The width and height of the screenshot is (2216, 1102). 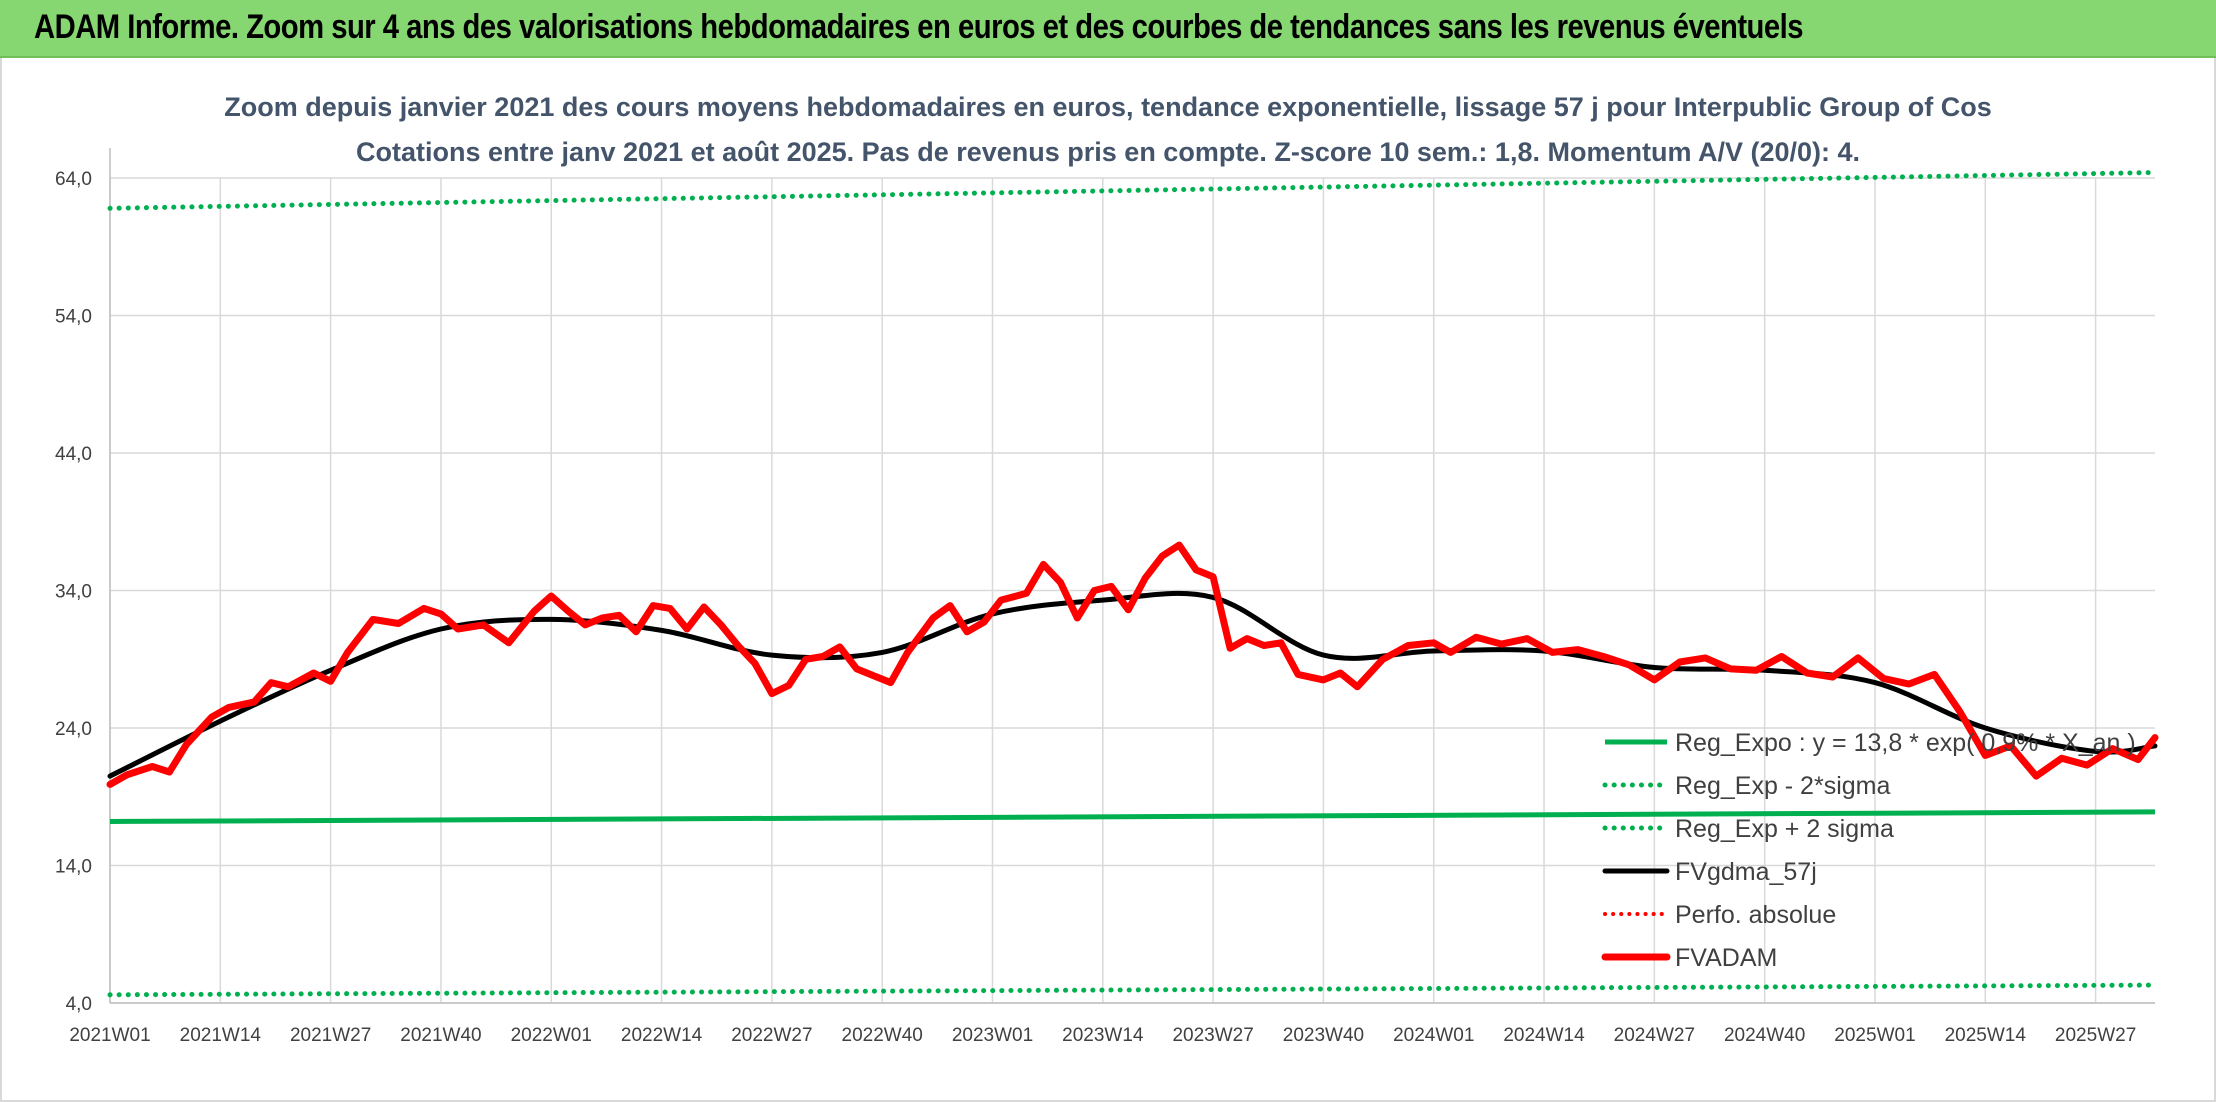 I want to click on x-tick-label: 2025W14, so click(x=1986, y=1035).